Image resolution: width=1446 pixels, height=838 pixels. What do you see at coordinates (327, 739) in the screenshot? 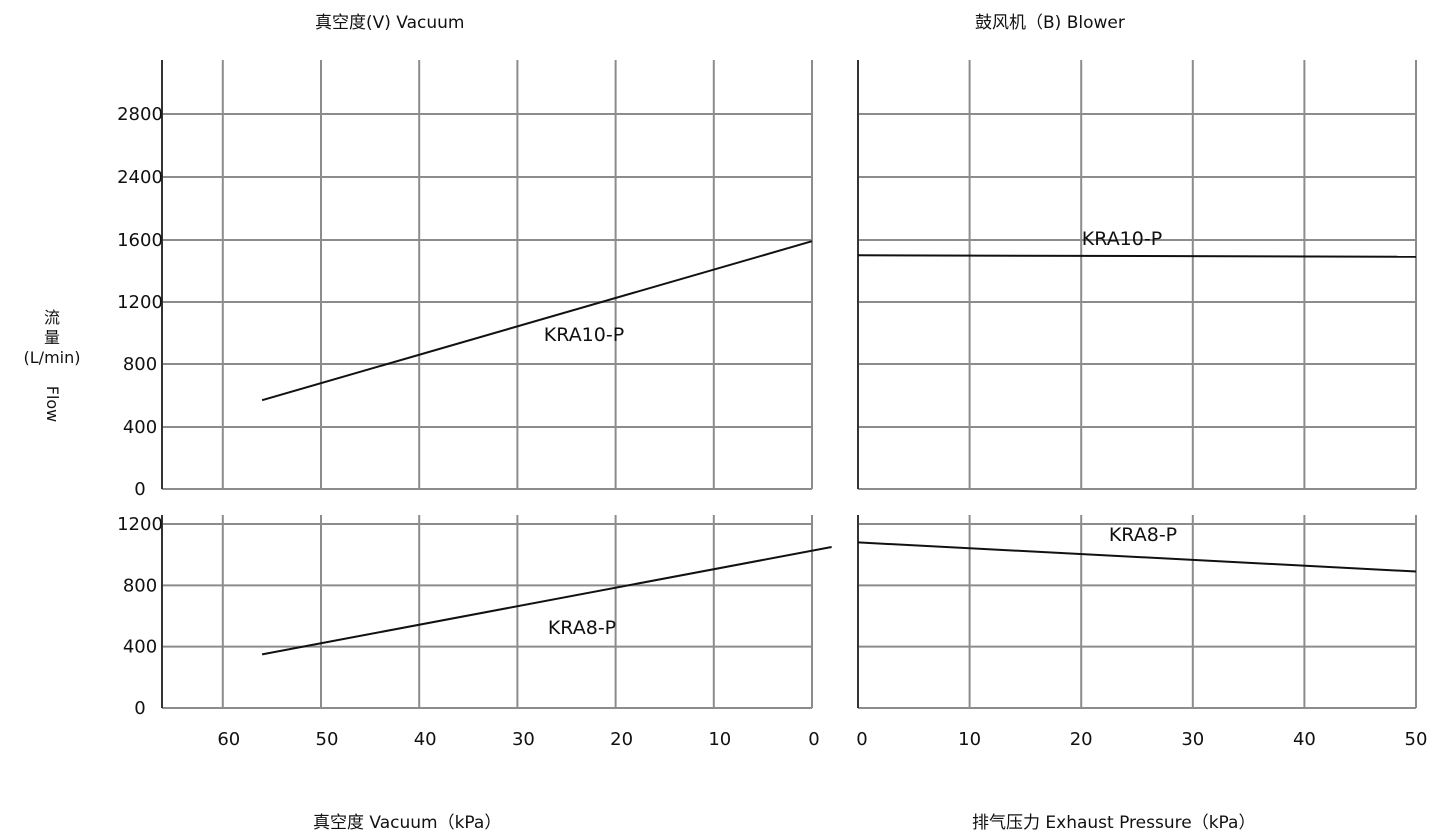
I see `x-tick-label-vacuum-50: 50` at bounding box center [327, 739].